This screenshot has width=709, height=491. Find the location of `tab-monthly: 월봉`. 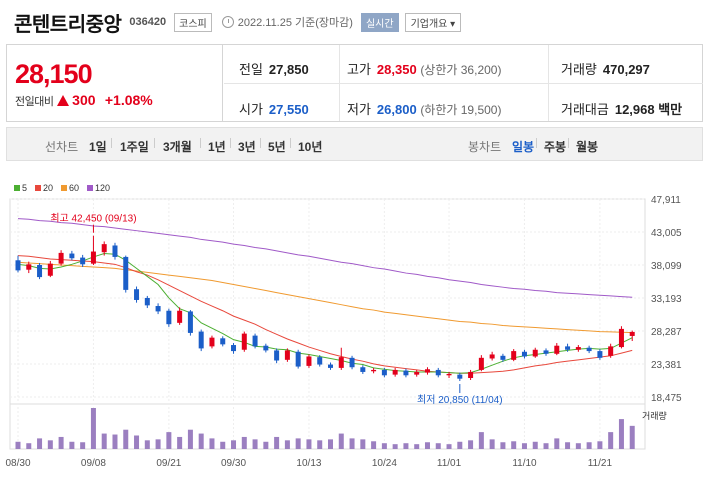

tab-monthly: 월봉 is located at coordinates (587, 147).